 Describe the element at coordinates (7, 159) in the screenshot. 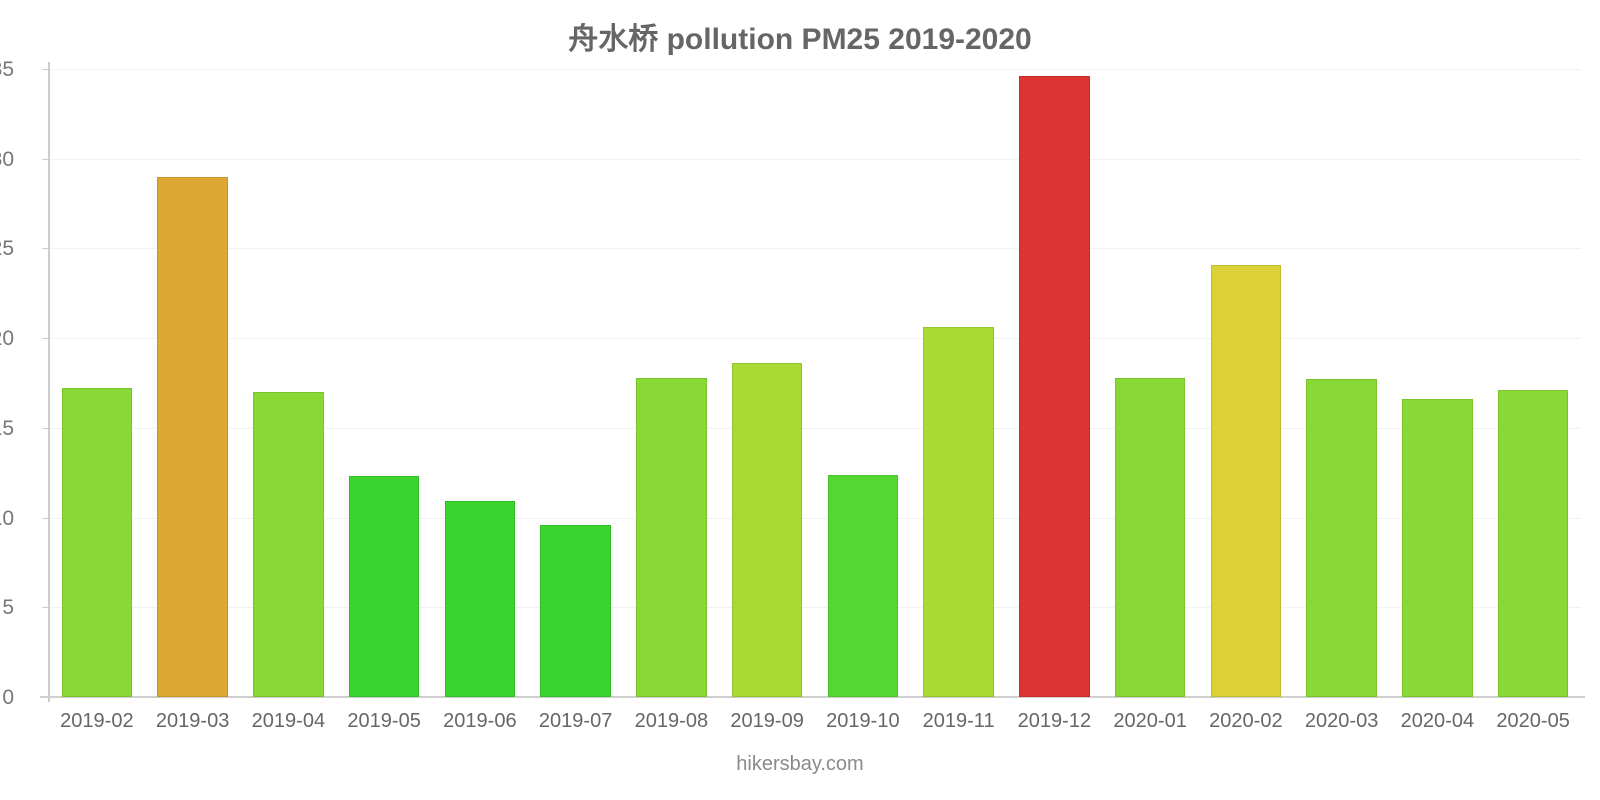

I see `y-tick-label: 30` at that location.